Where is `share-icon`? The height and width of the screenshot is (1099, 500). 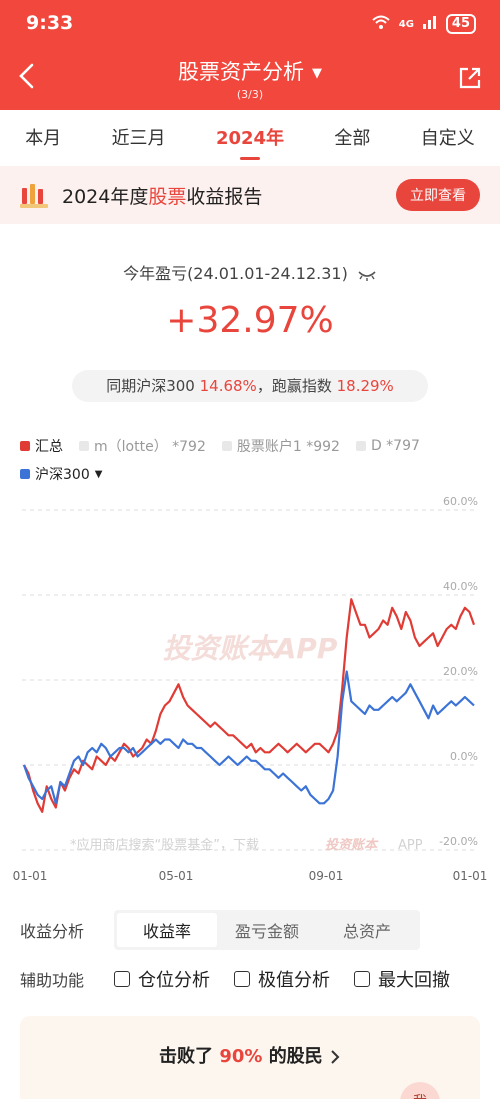 share-icon is located at coordinates (470, 78).